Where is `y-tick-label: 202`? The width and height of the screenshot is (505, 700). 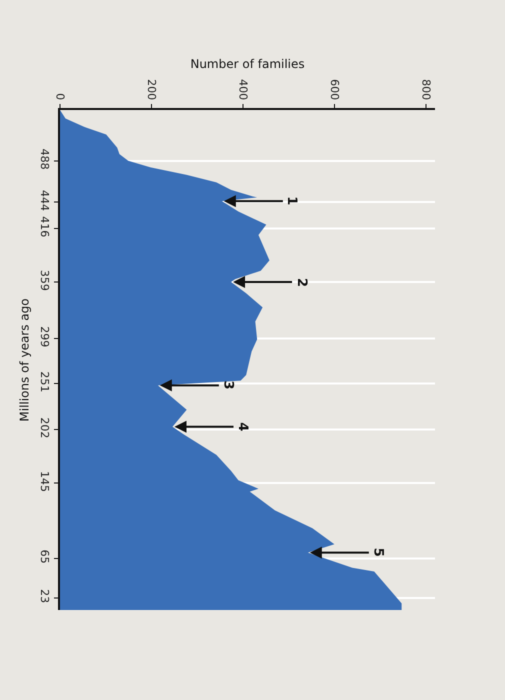 y-tick-label: 202 is located at coordinates (44, 427).